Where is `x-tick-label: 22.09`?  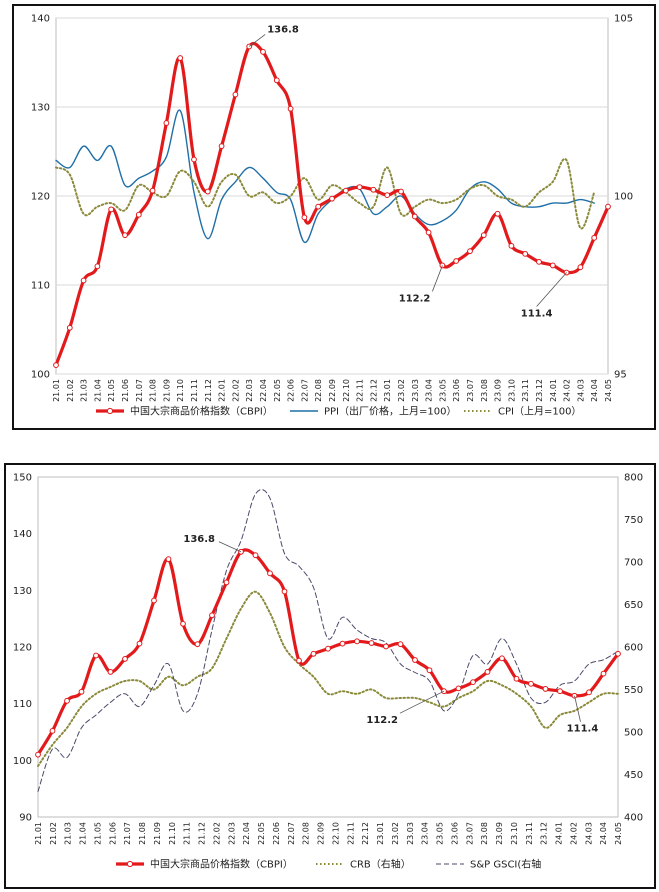 x-tick-label: 22.09 is located at coordinates (332, 390).